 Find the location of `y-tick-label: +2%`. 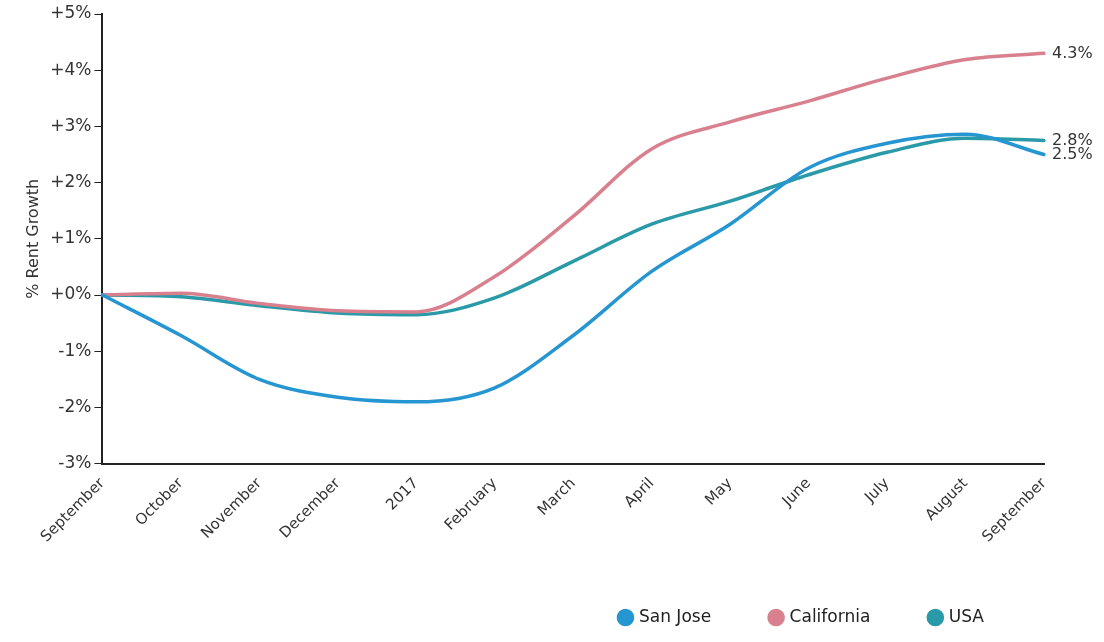

y-tick-label: +2% is located at coordinates (71, 181).